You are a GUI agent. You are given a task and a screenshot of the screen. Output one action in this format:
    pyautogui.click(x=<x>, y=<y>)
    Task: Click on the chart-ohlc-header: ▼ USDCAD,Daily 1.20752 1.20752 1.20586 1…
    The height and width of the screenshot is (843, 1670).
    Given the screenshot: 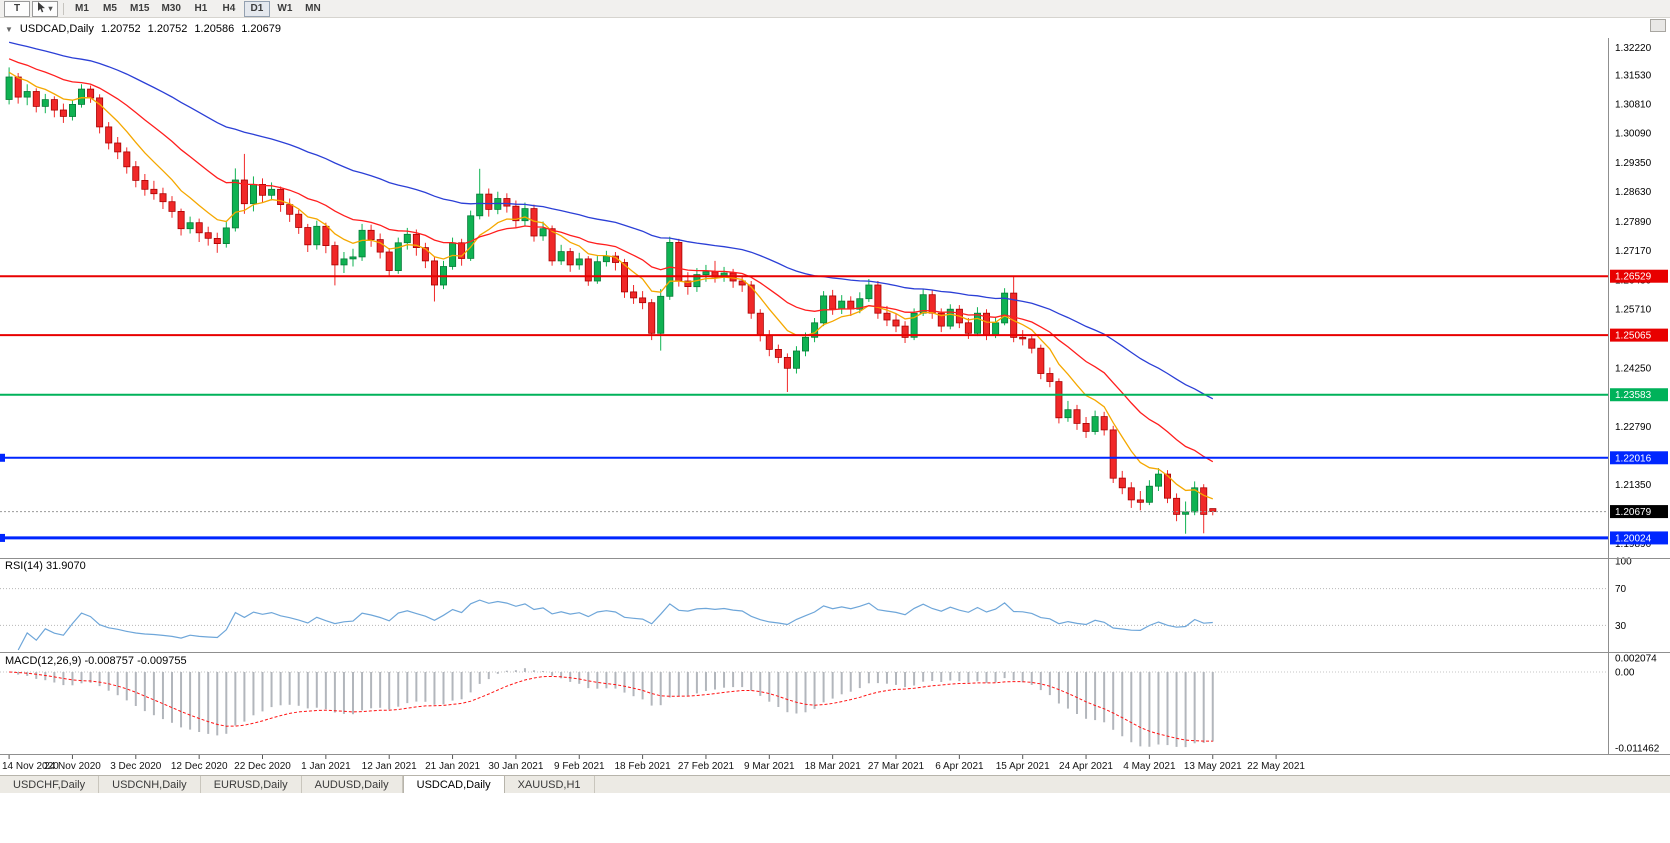 What is the action you would take?
    pyautogui.click(x=143, y=29)
    